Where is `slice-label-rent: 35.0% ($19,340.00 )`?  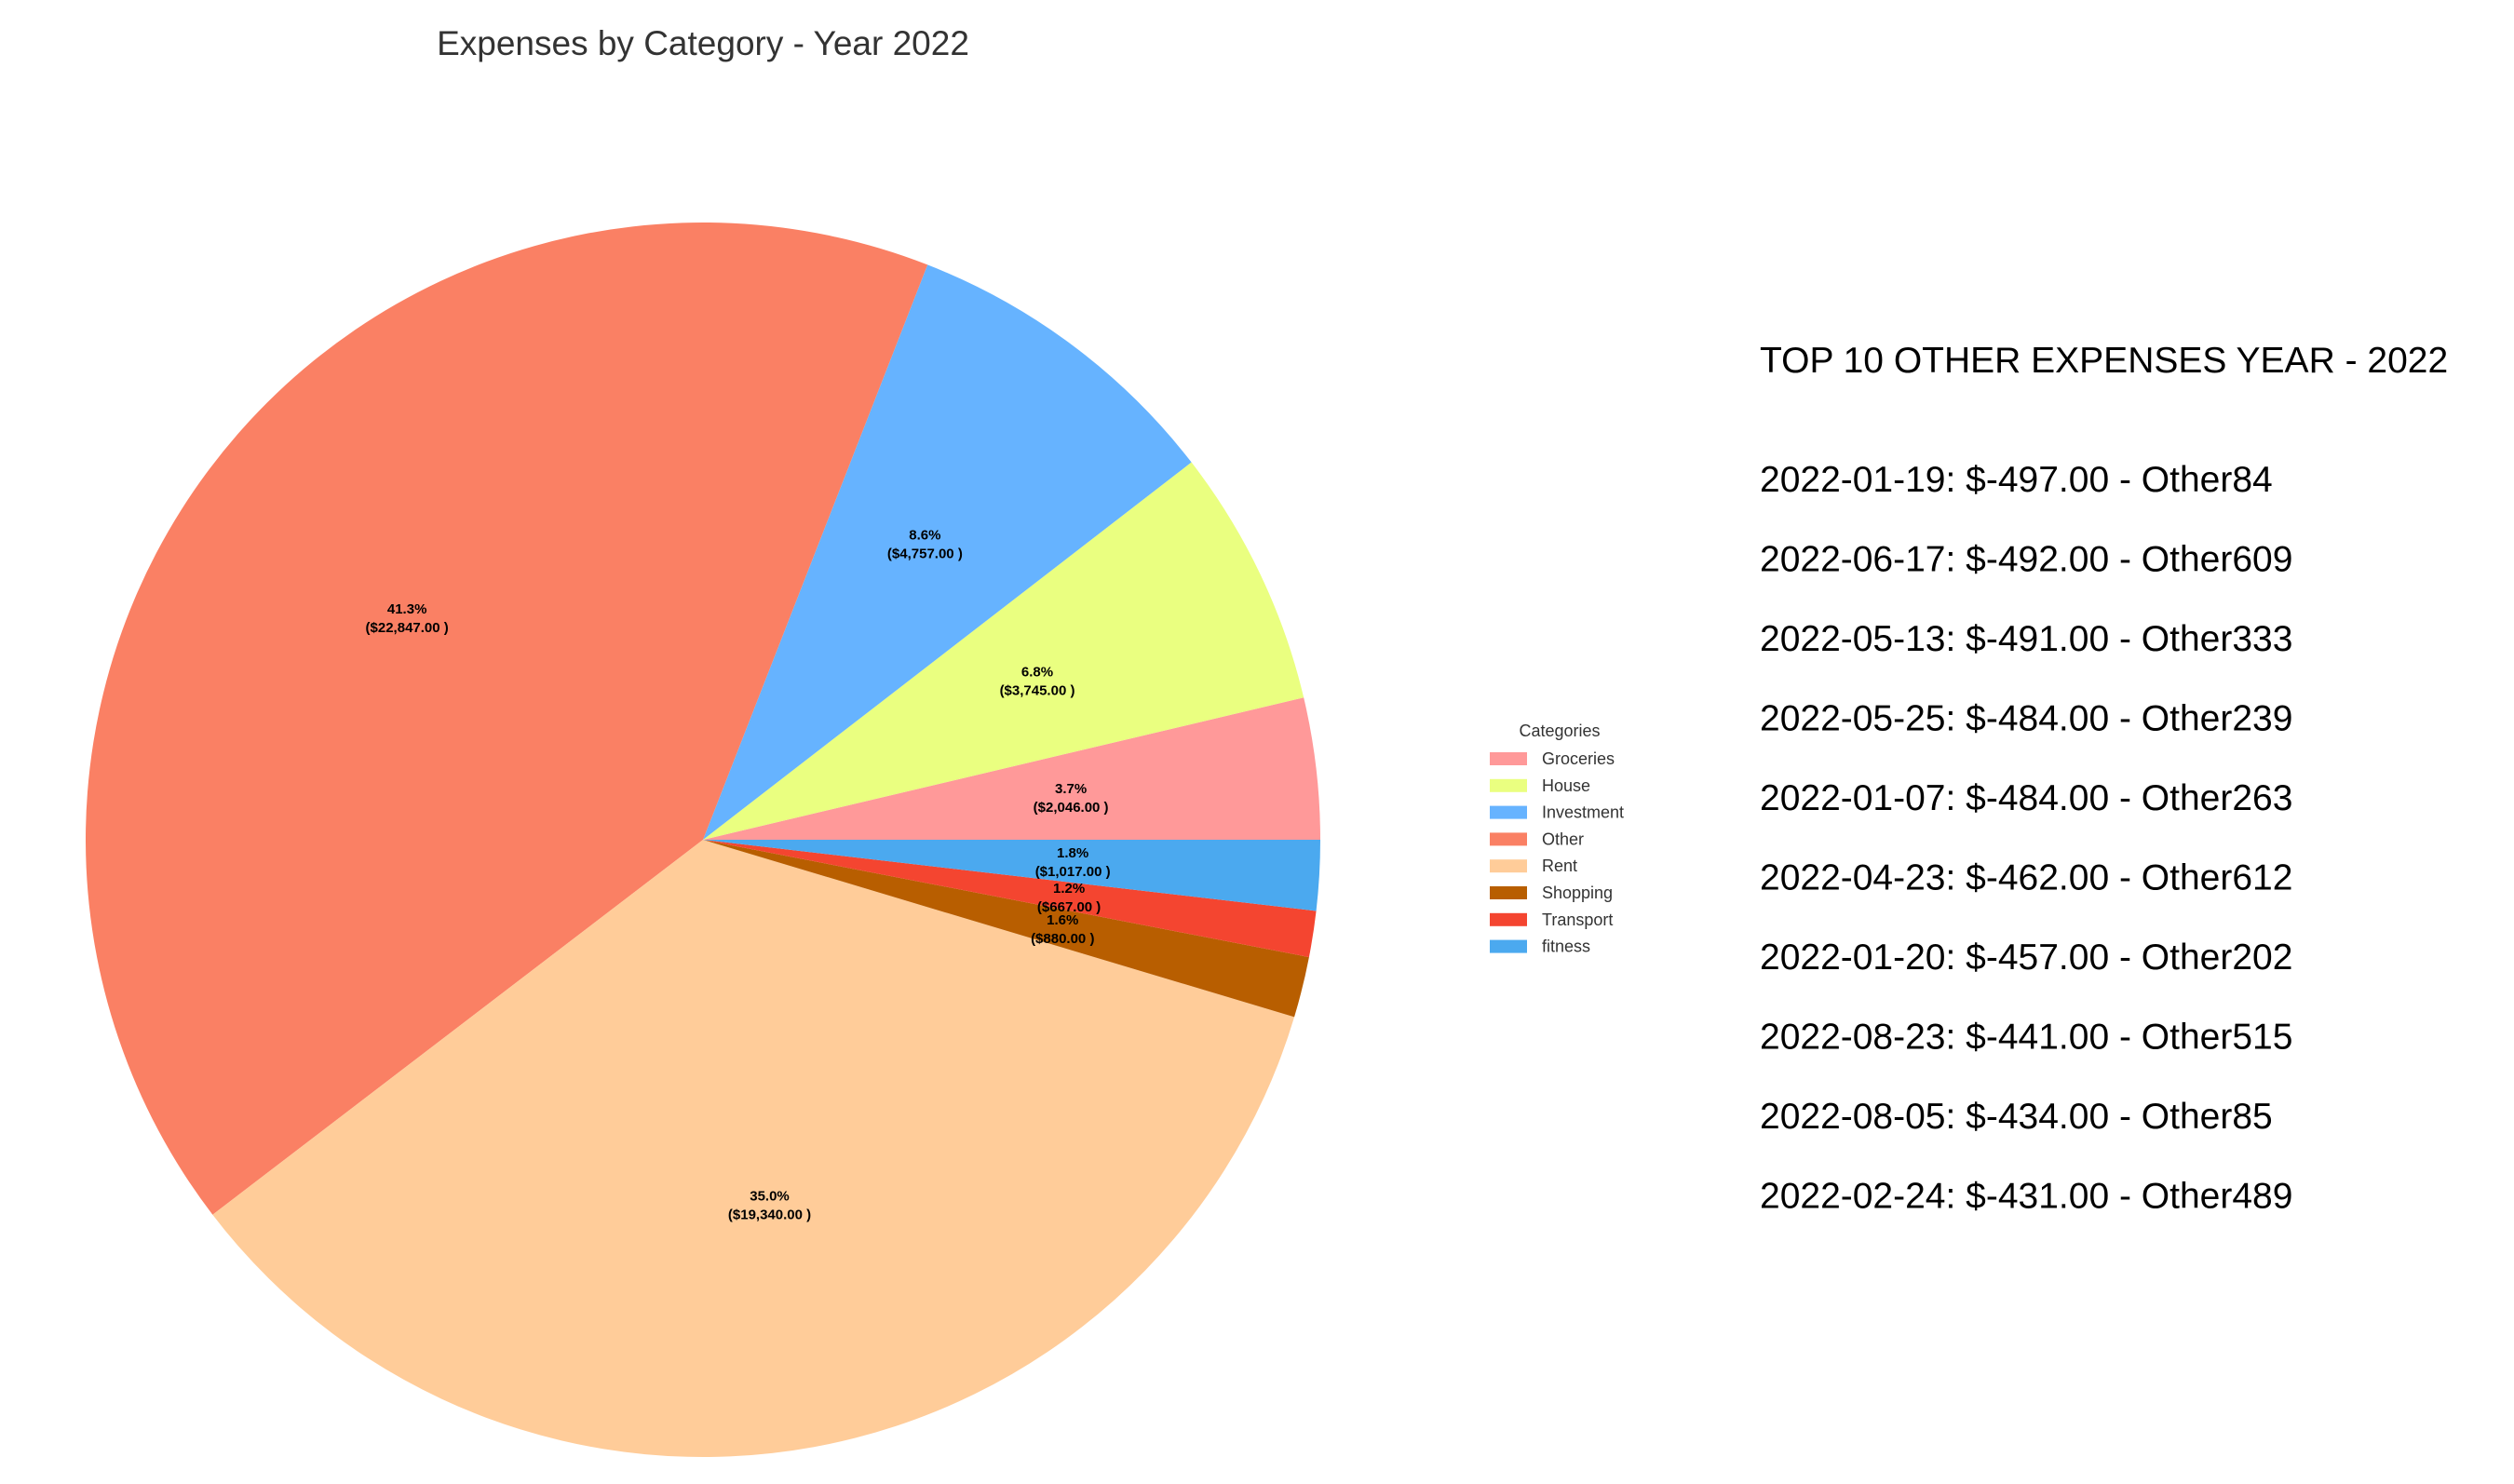 slice-label-rent: 35.0% ($19,340.00 ) is located at coordinates (770, 1205).